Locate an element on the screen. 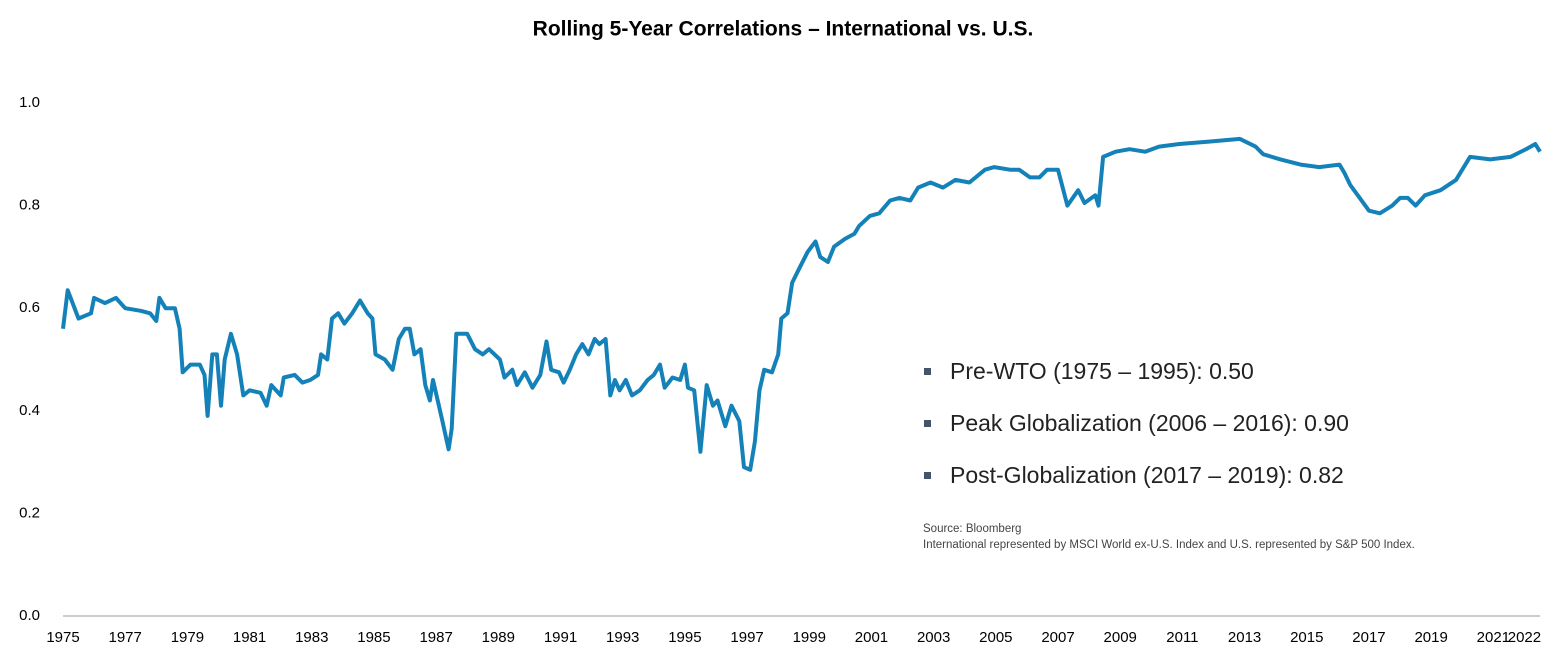  x-tick-label: 1999 is located at coordinates (809, 637).